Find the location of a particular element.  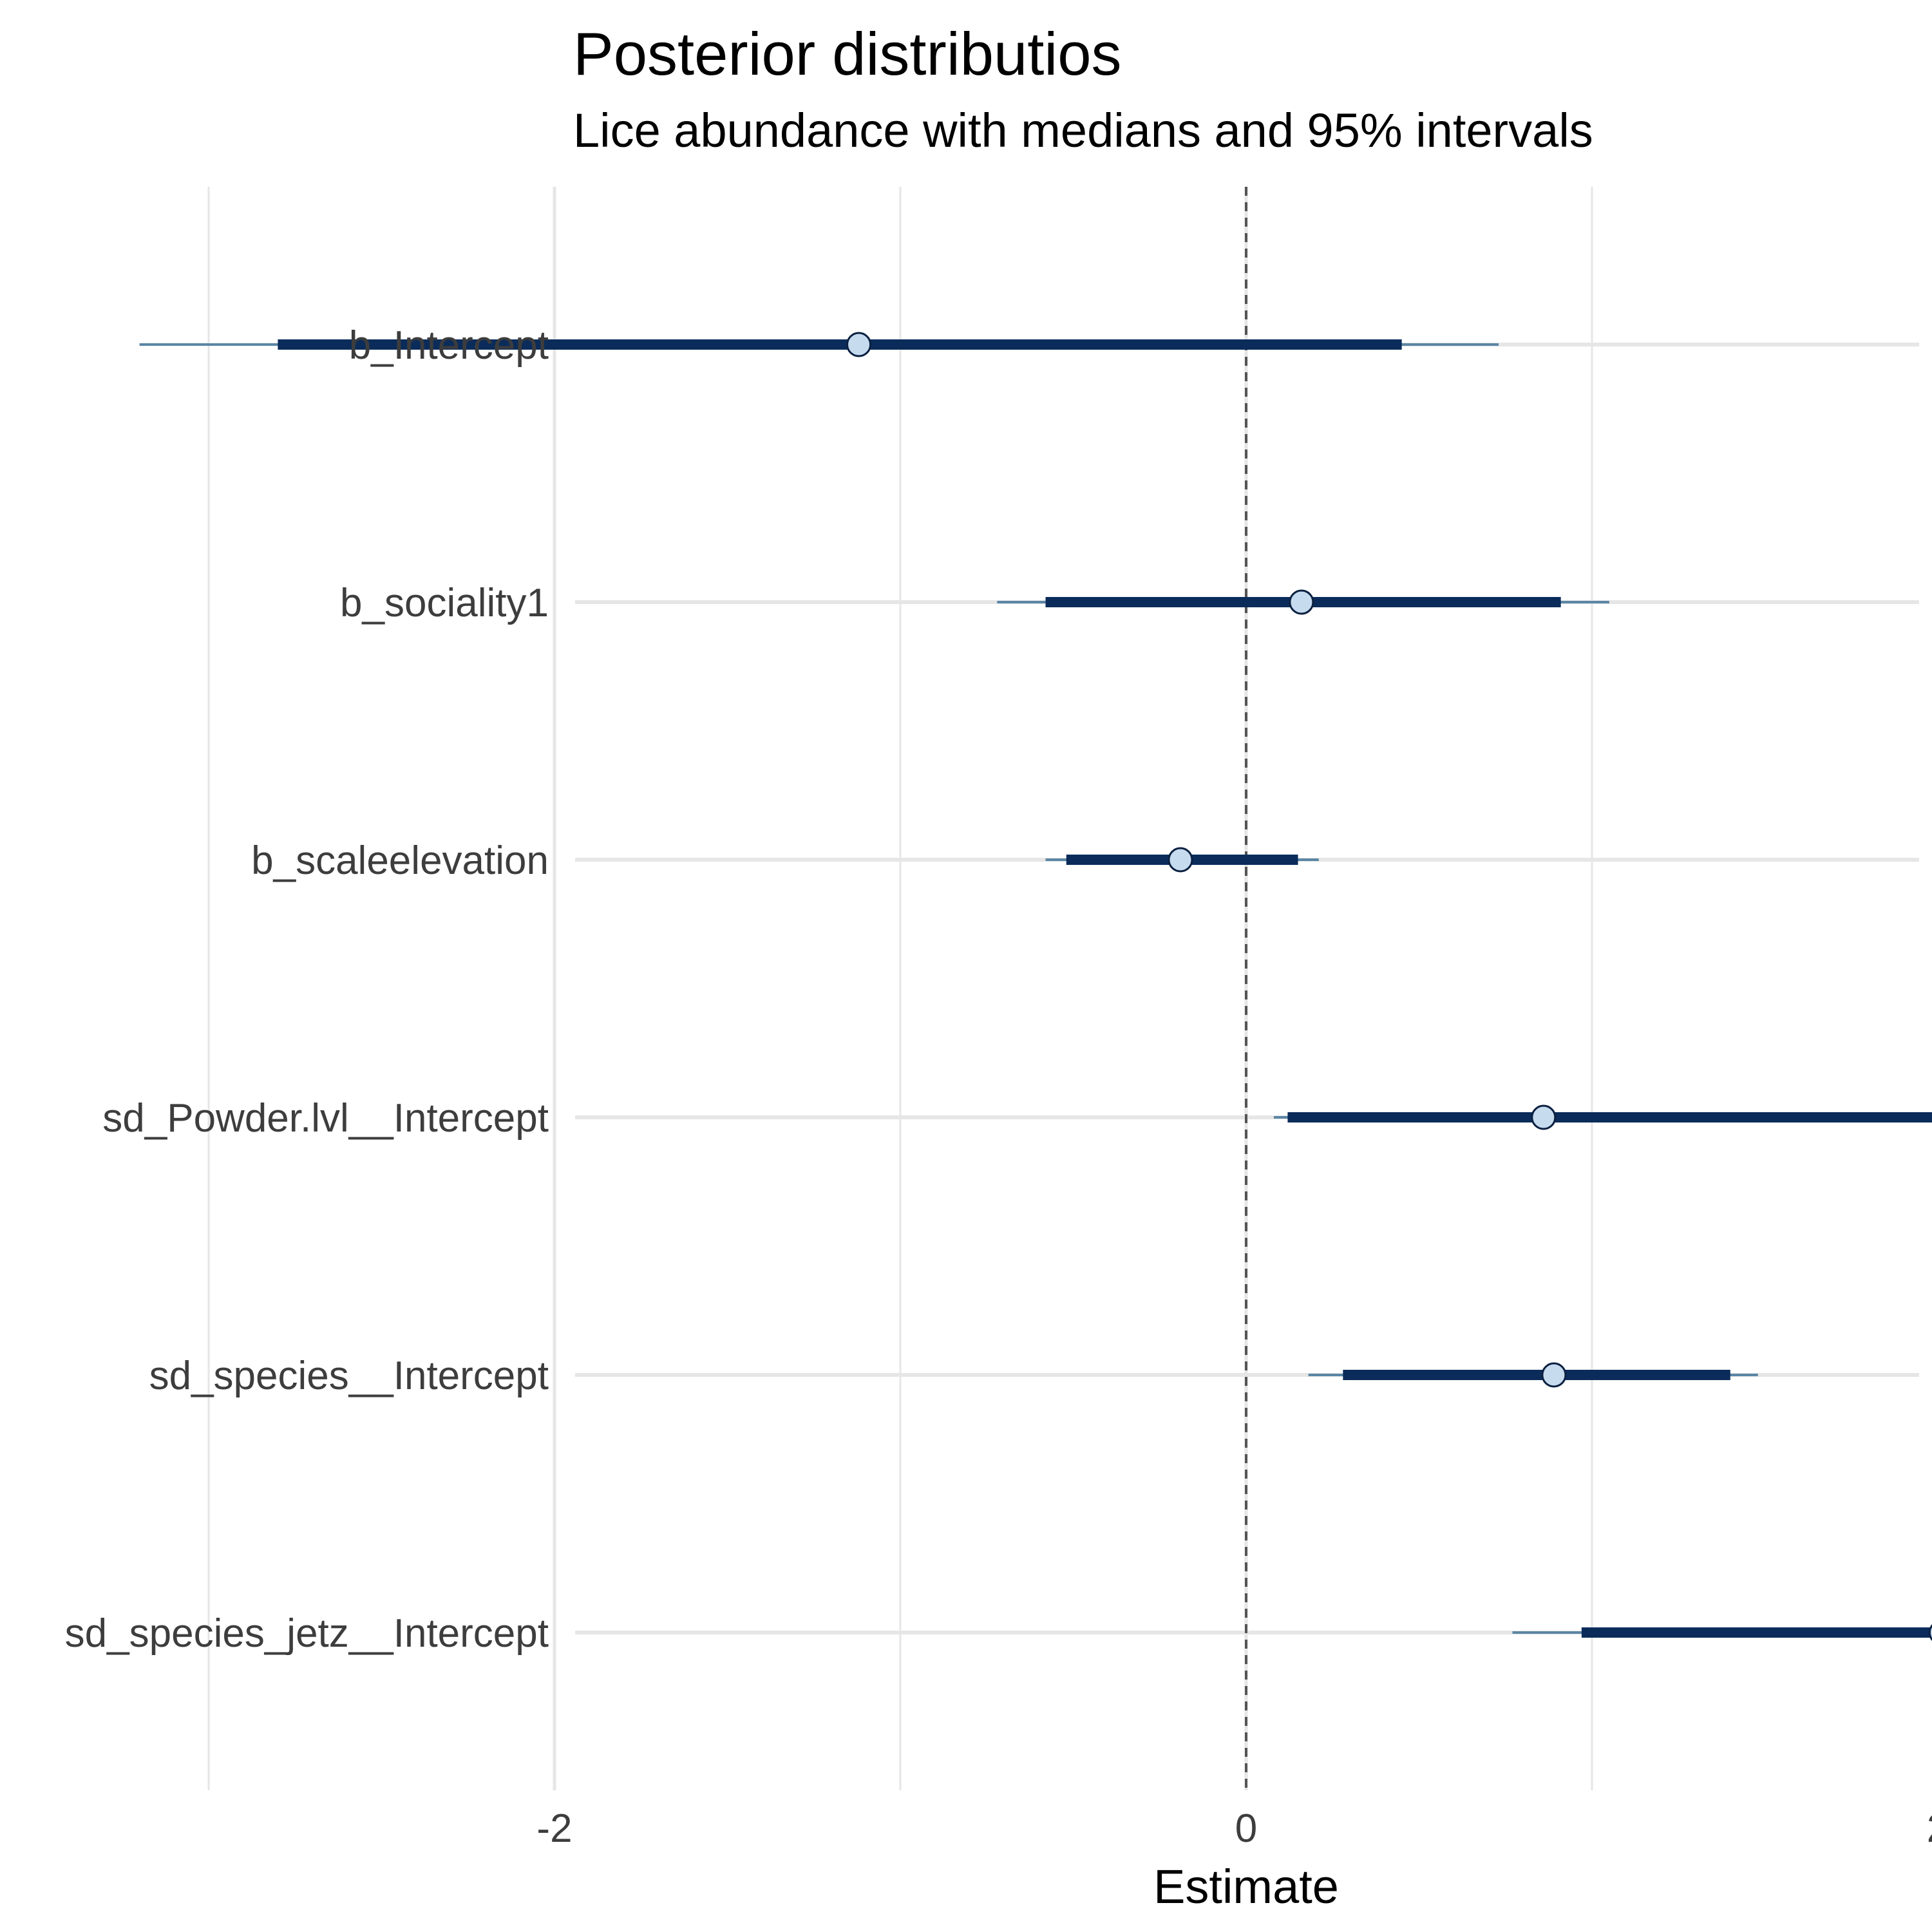

chart-title: Posterior distributios is located at coordinates (847, 54).